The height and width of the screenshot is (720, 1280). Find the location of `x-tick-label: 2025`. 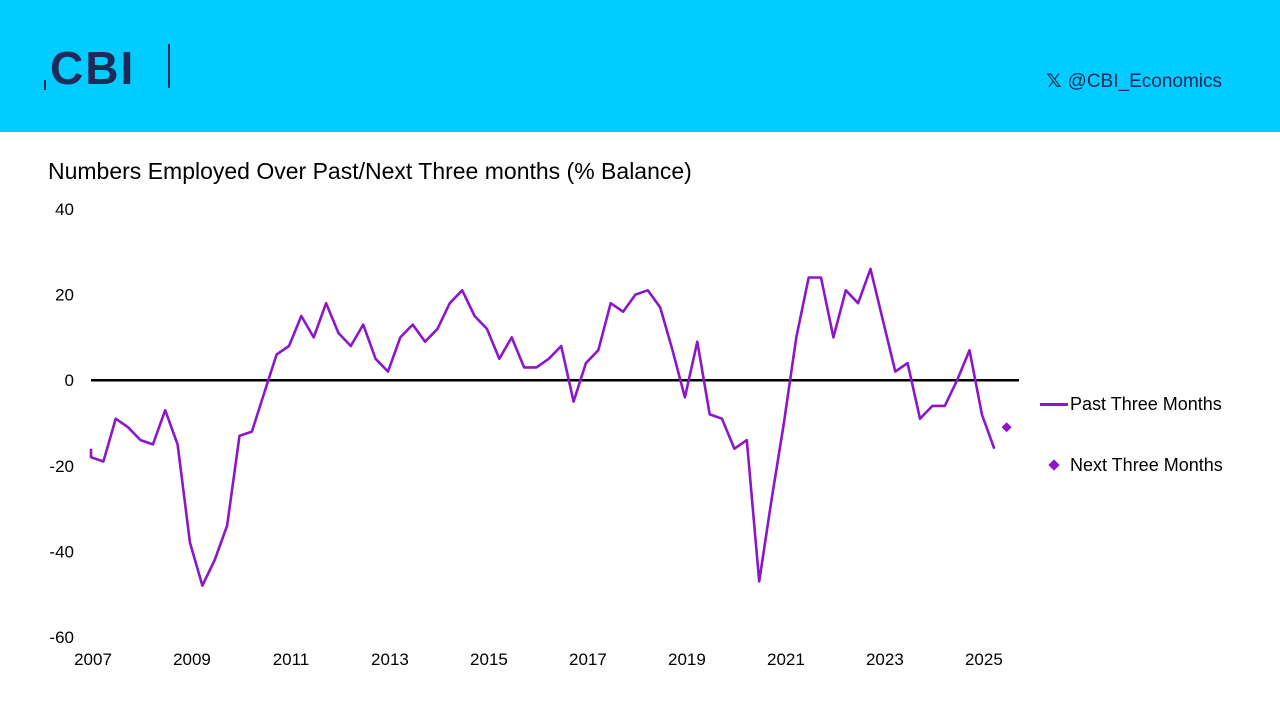

x-tick-label: 2025 is located at coordinates (984, 659).